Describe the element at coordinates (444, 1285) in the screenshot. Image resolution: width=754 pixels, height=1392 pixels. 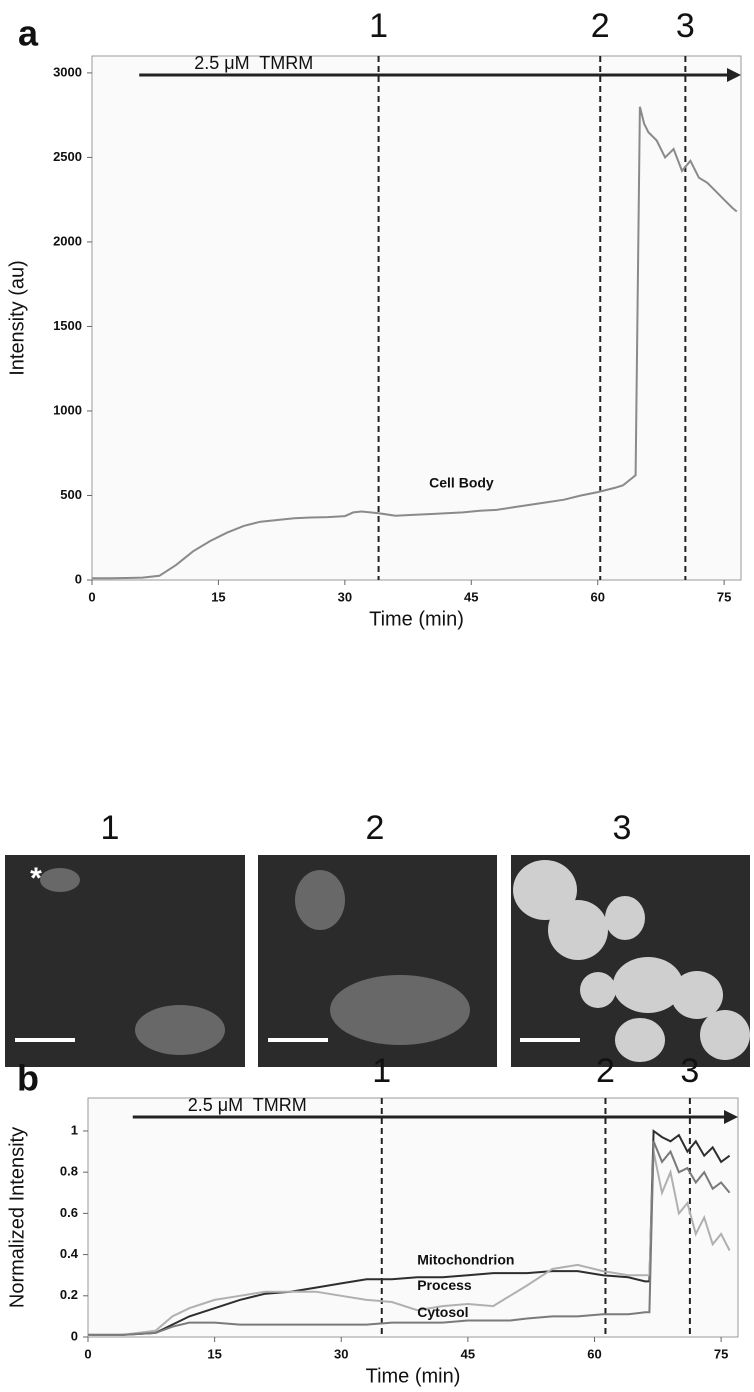
I see `series-label: Process` at that location.